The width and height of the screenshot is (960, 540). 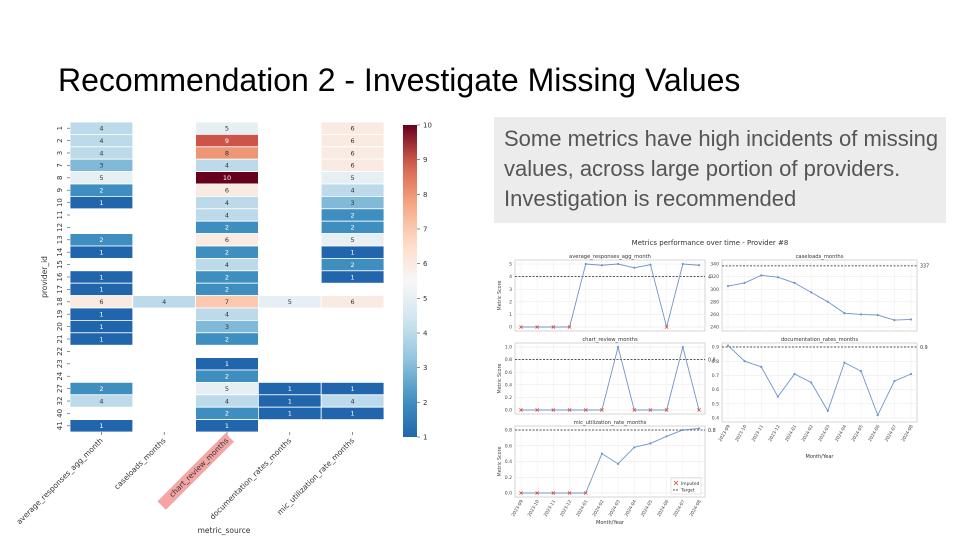 I want to click on panel-ytick-label: 0.8, so click(x=715, y=362).